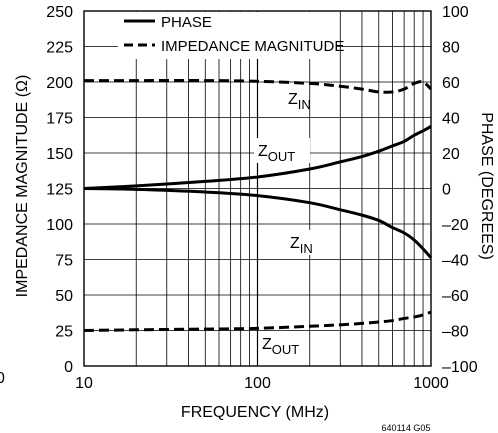 The width and height of the screenshot is (498, 433). What do you see at coordinates (59, 190) in the screenshot?
I see `y-tick-left: 125` at bounding box center [59, 190].